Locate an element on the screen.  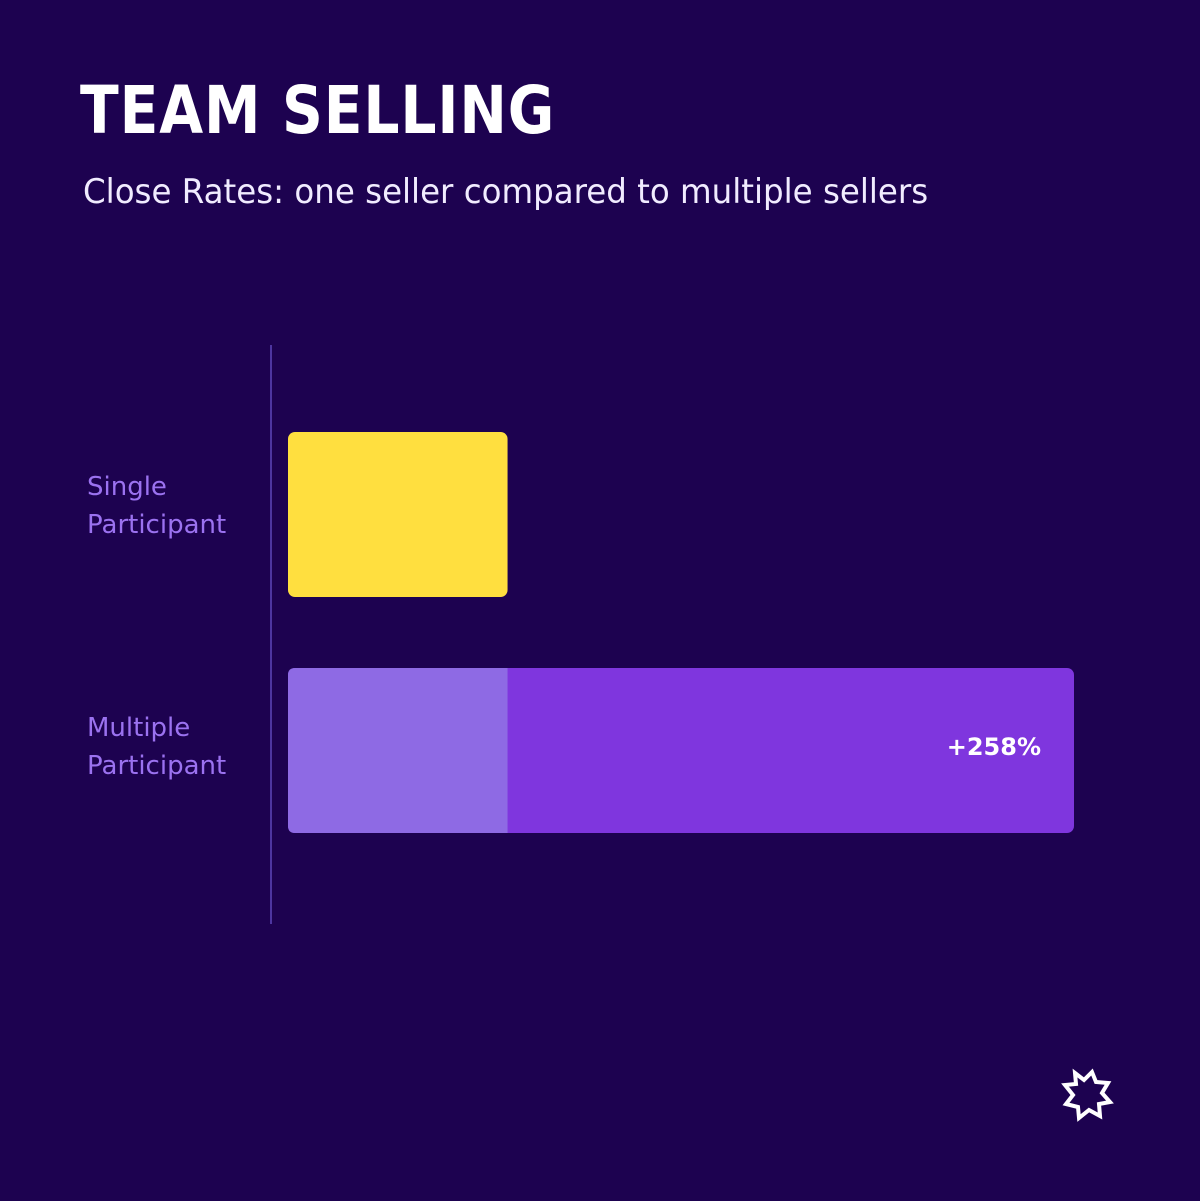
chart-title: TEAM SELLING is located at coordinates (318, 110).